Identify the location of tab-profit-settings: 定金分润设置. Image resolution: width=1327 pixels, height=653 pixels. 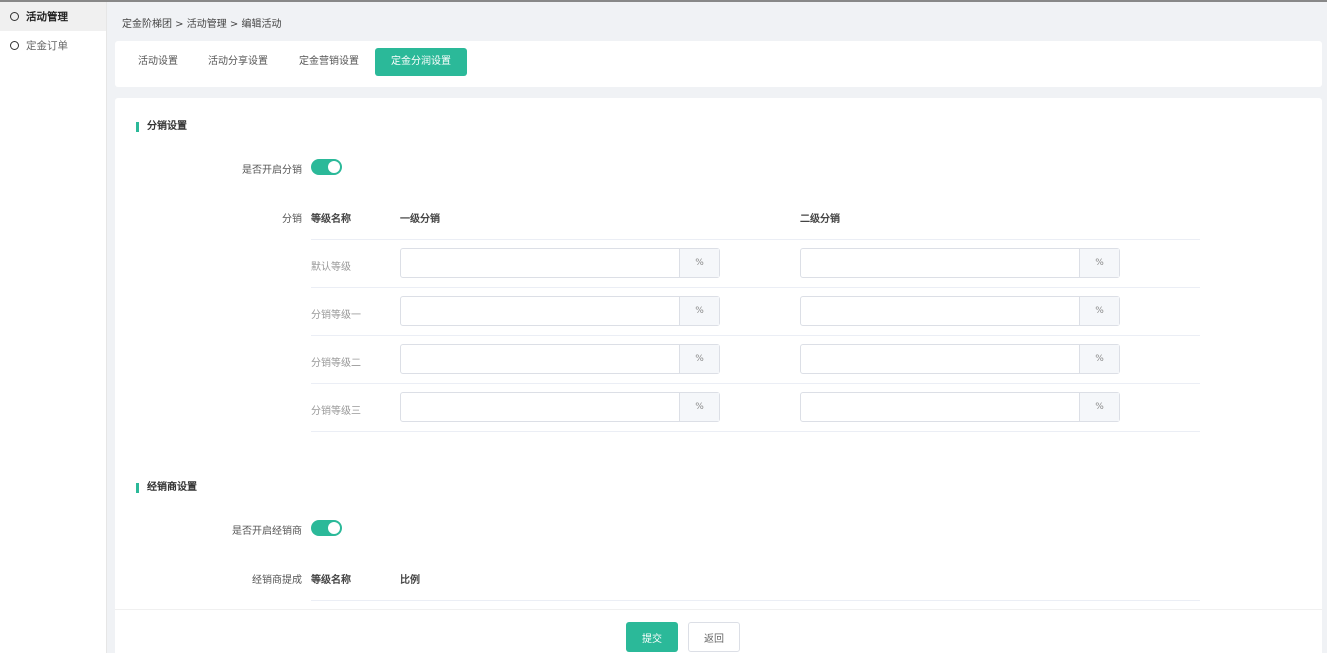
(421, 62).